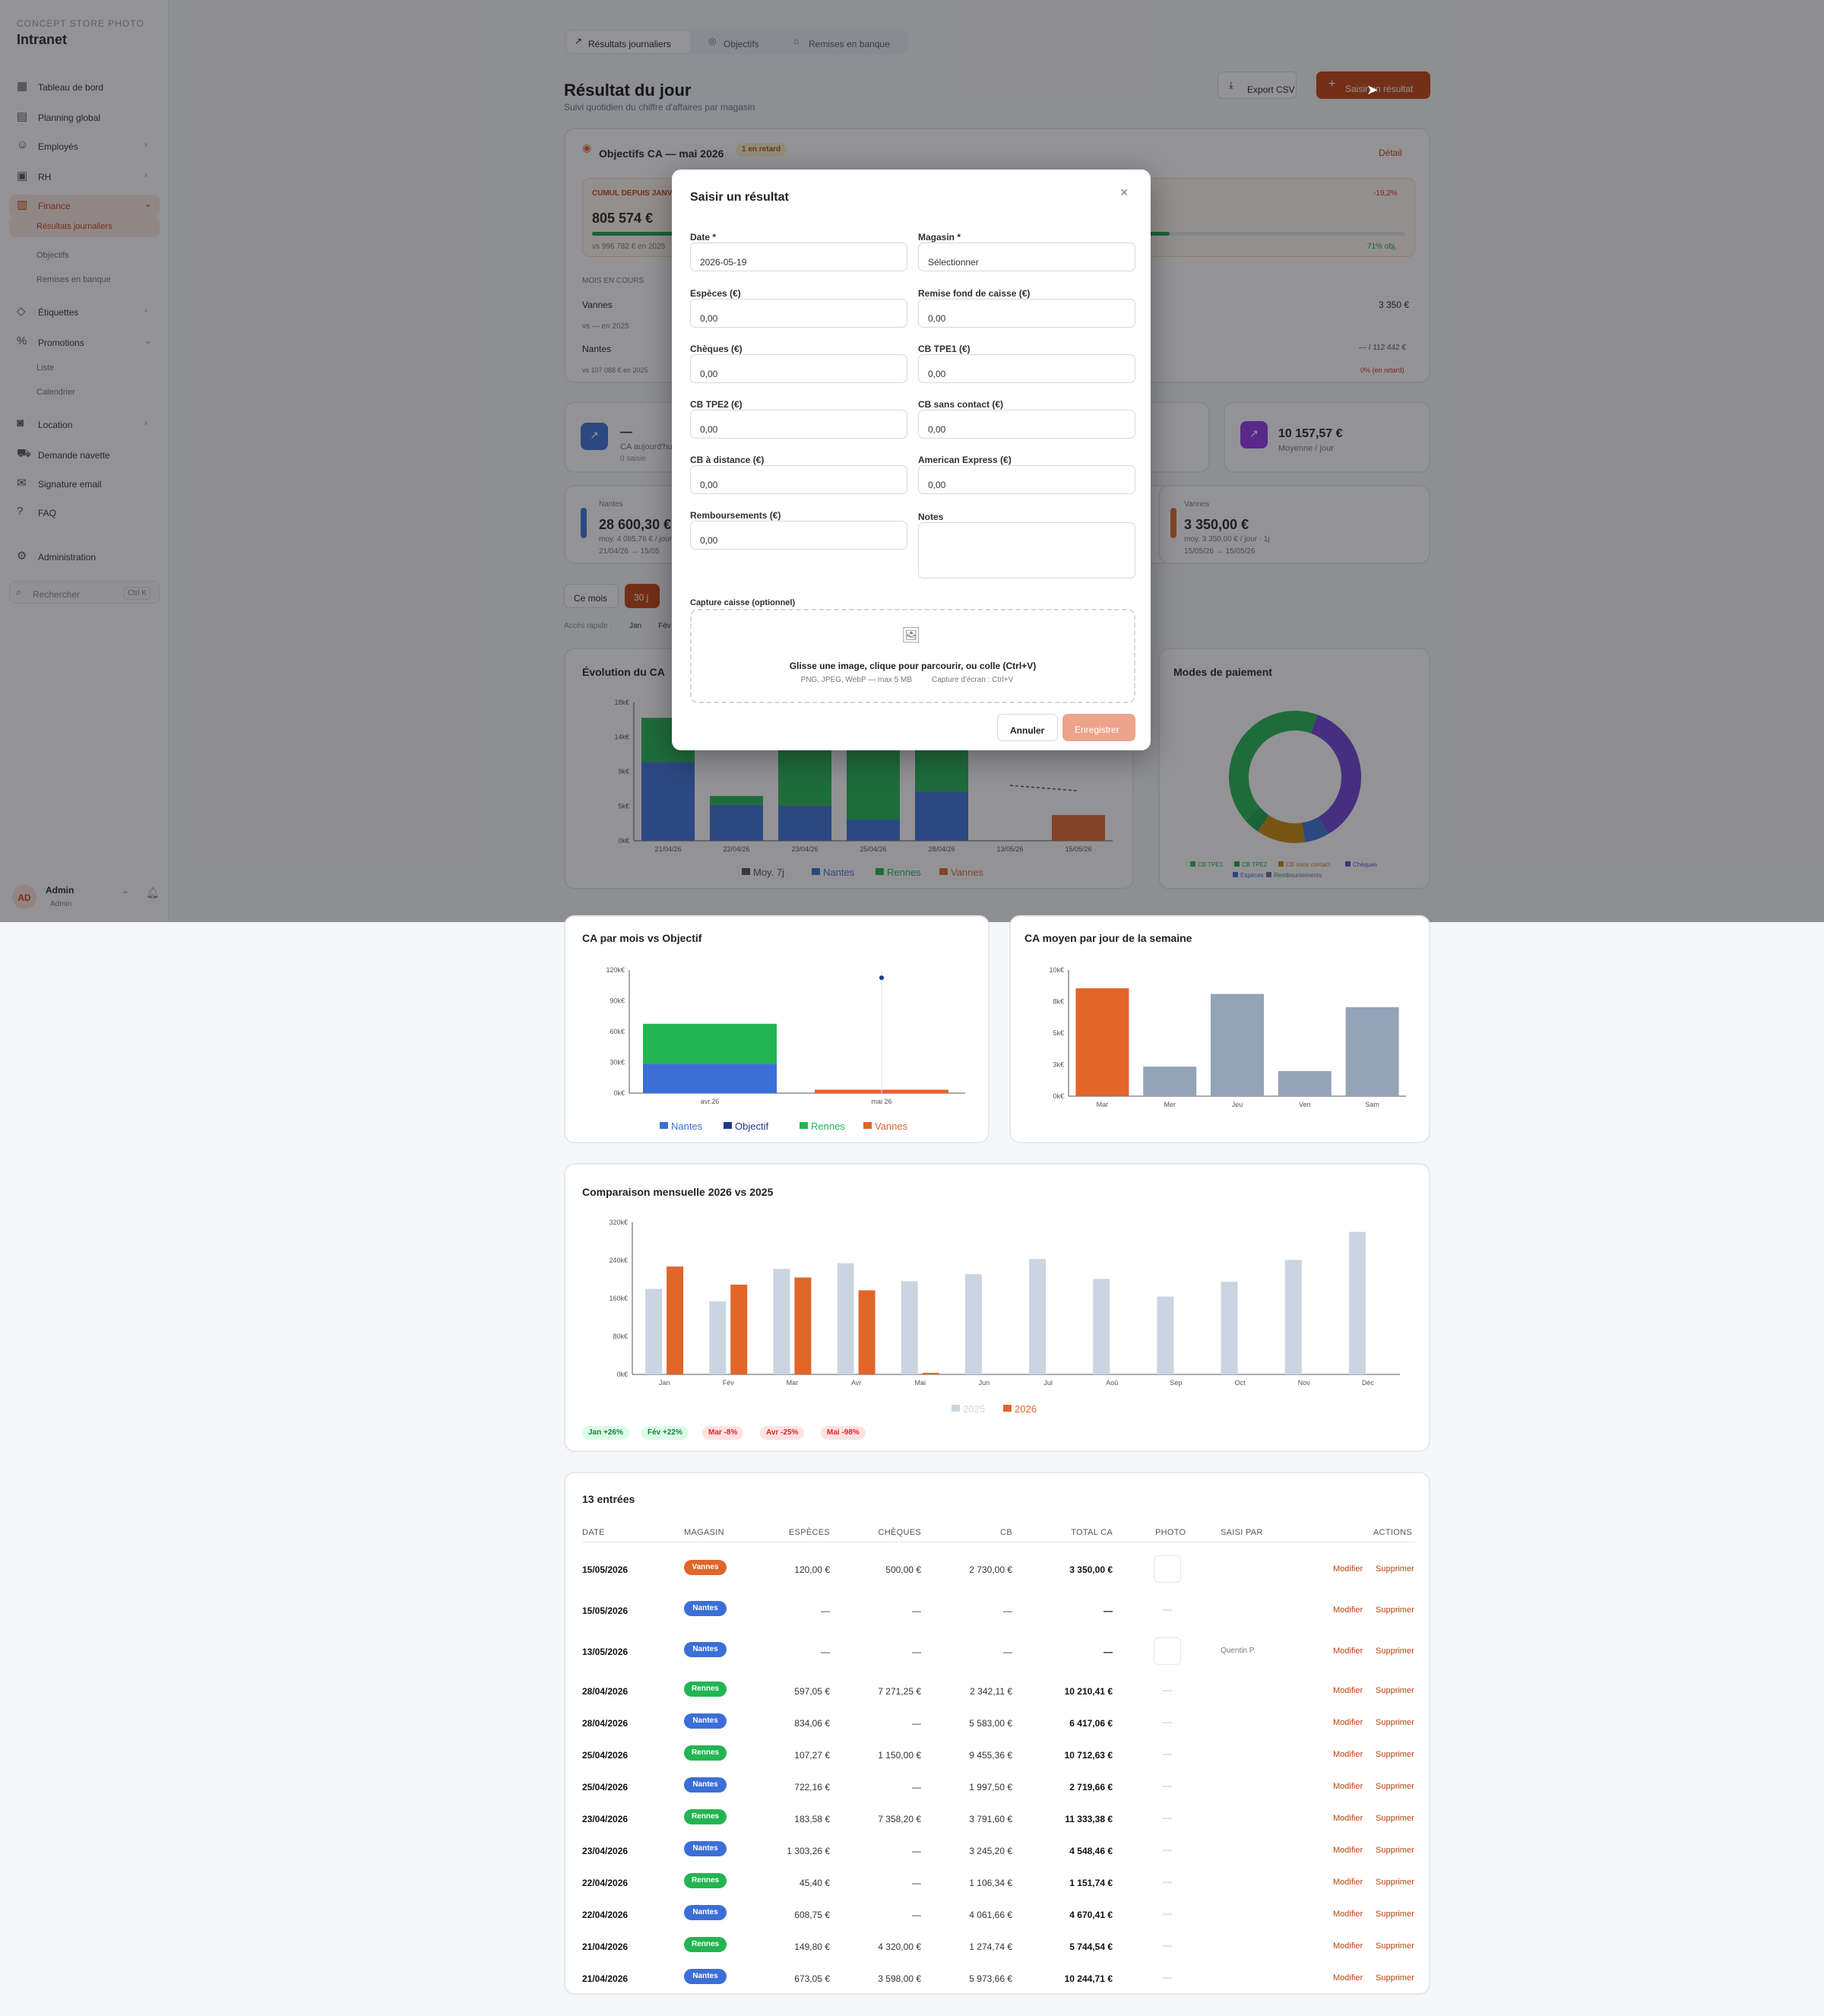 The height and width of the screenshot is (2016, 1824). I want to click on quick-month: Jan, so click(635, 626).